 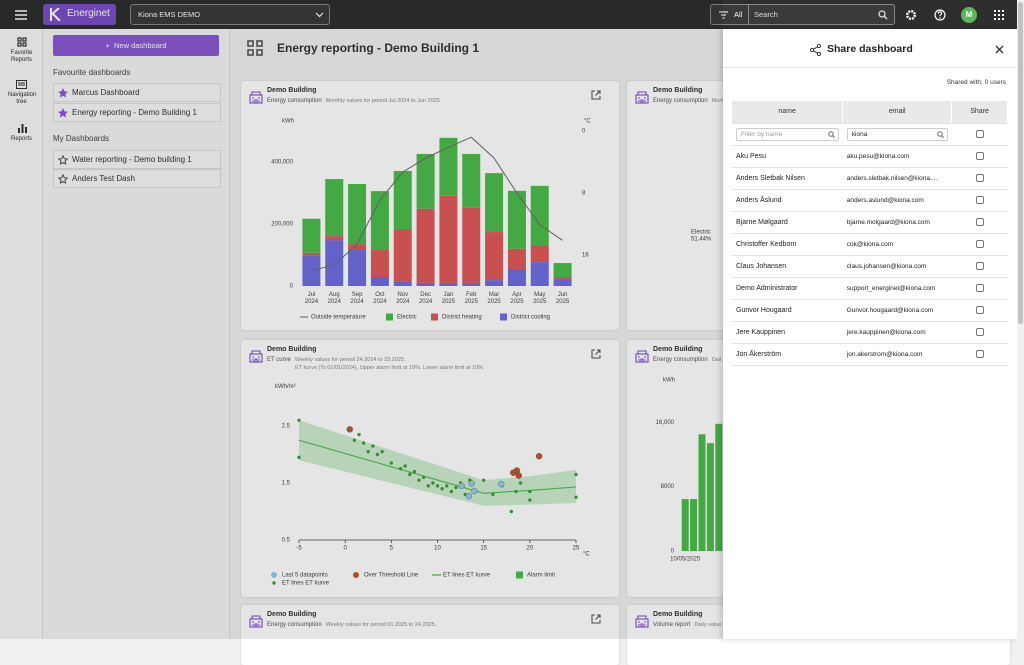 I want to click on search-group: All Search, so click(x=802, y=14).